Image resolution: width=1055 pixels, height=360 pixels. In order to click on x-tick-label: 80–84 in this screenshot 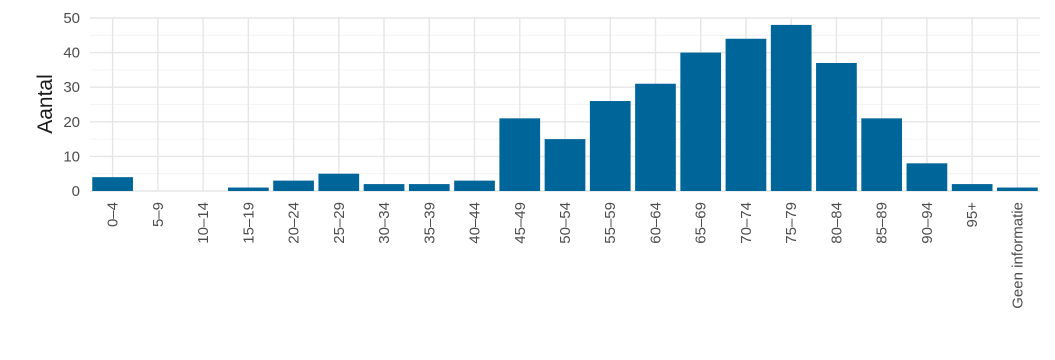, I will do `click(836, 223)`.